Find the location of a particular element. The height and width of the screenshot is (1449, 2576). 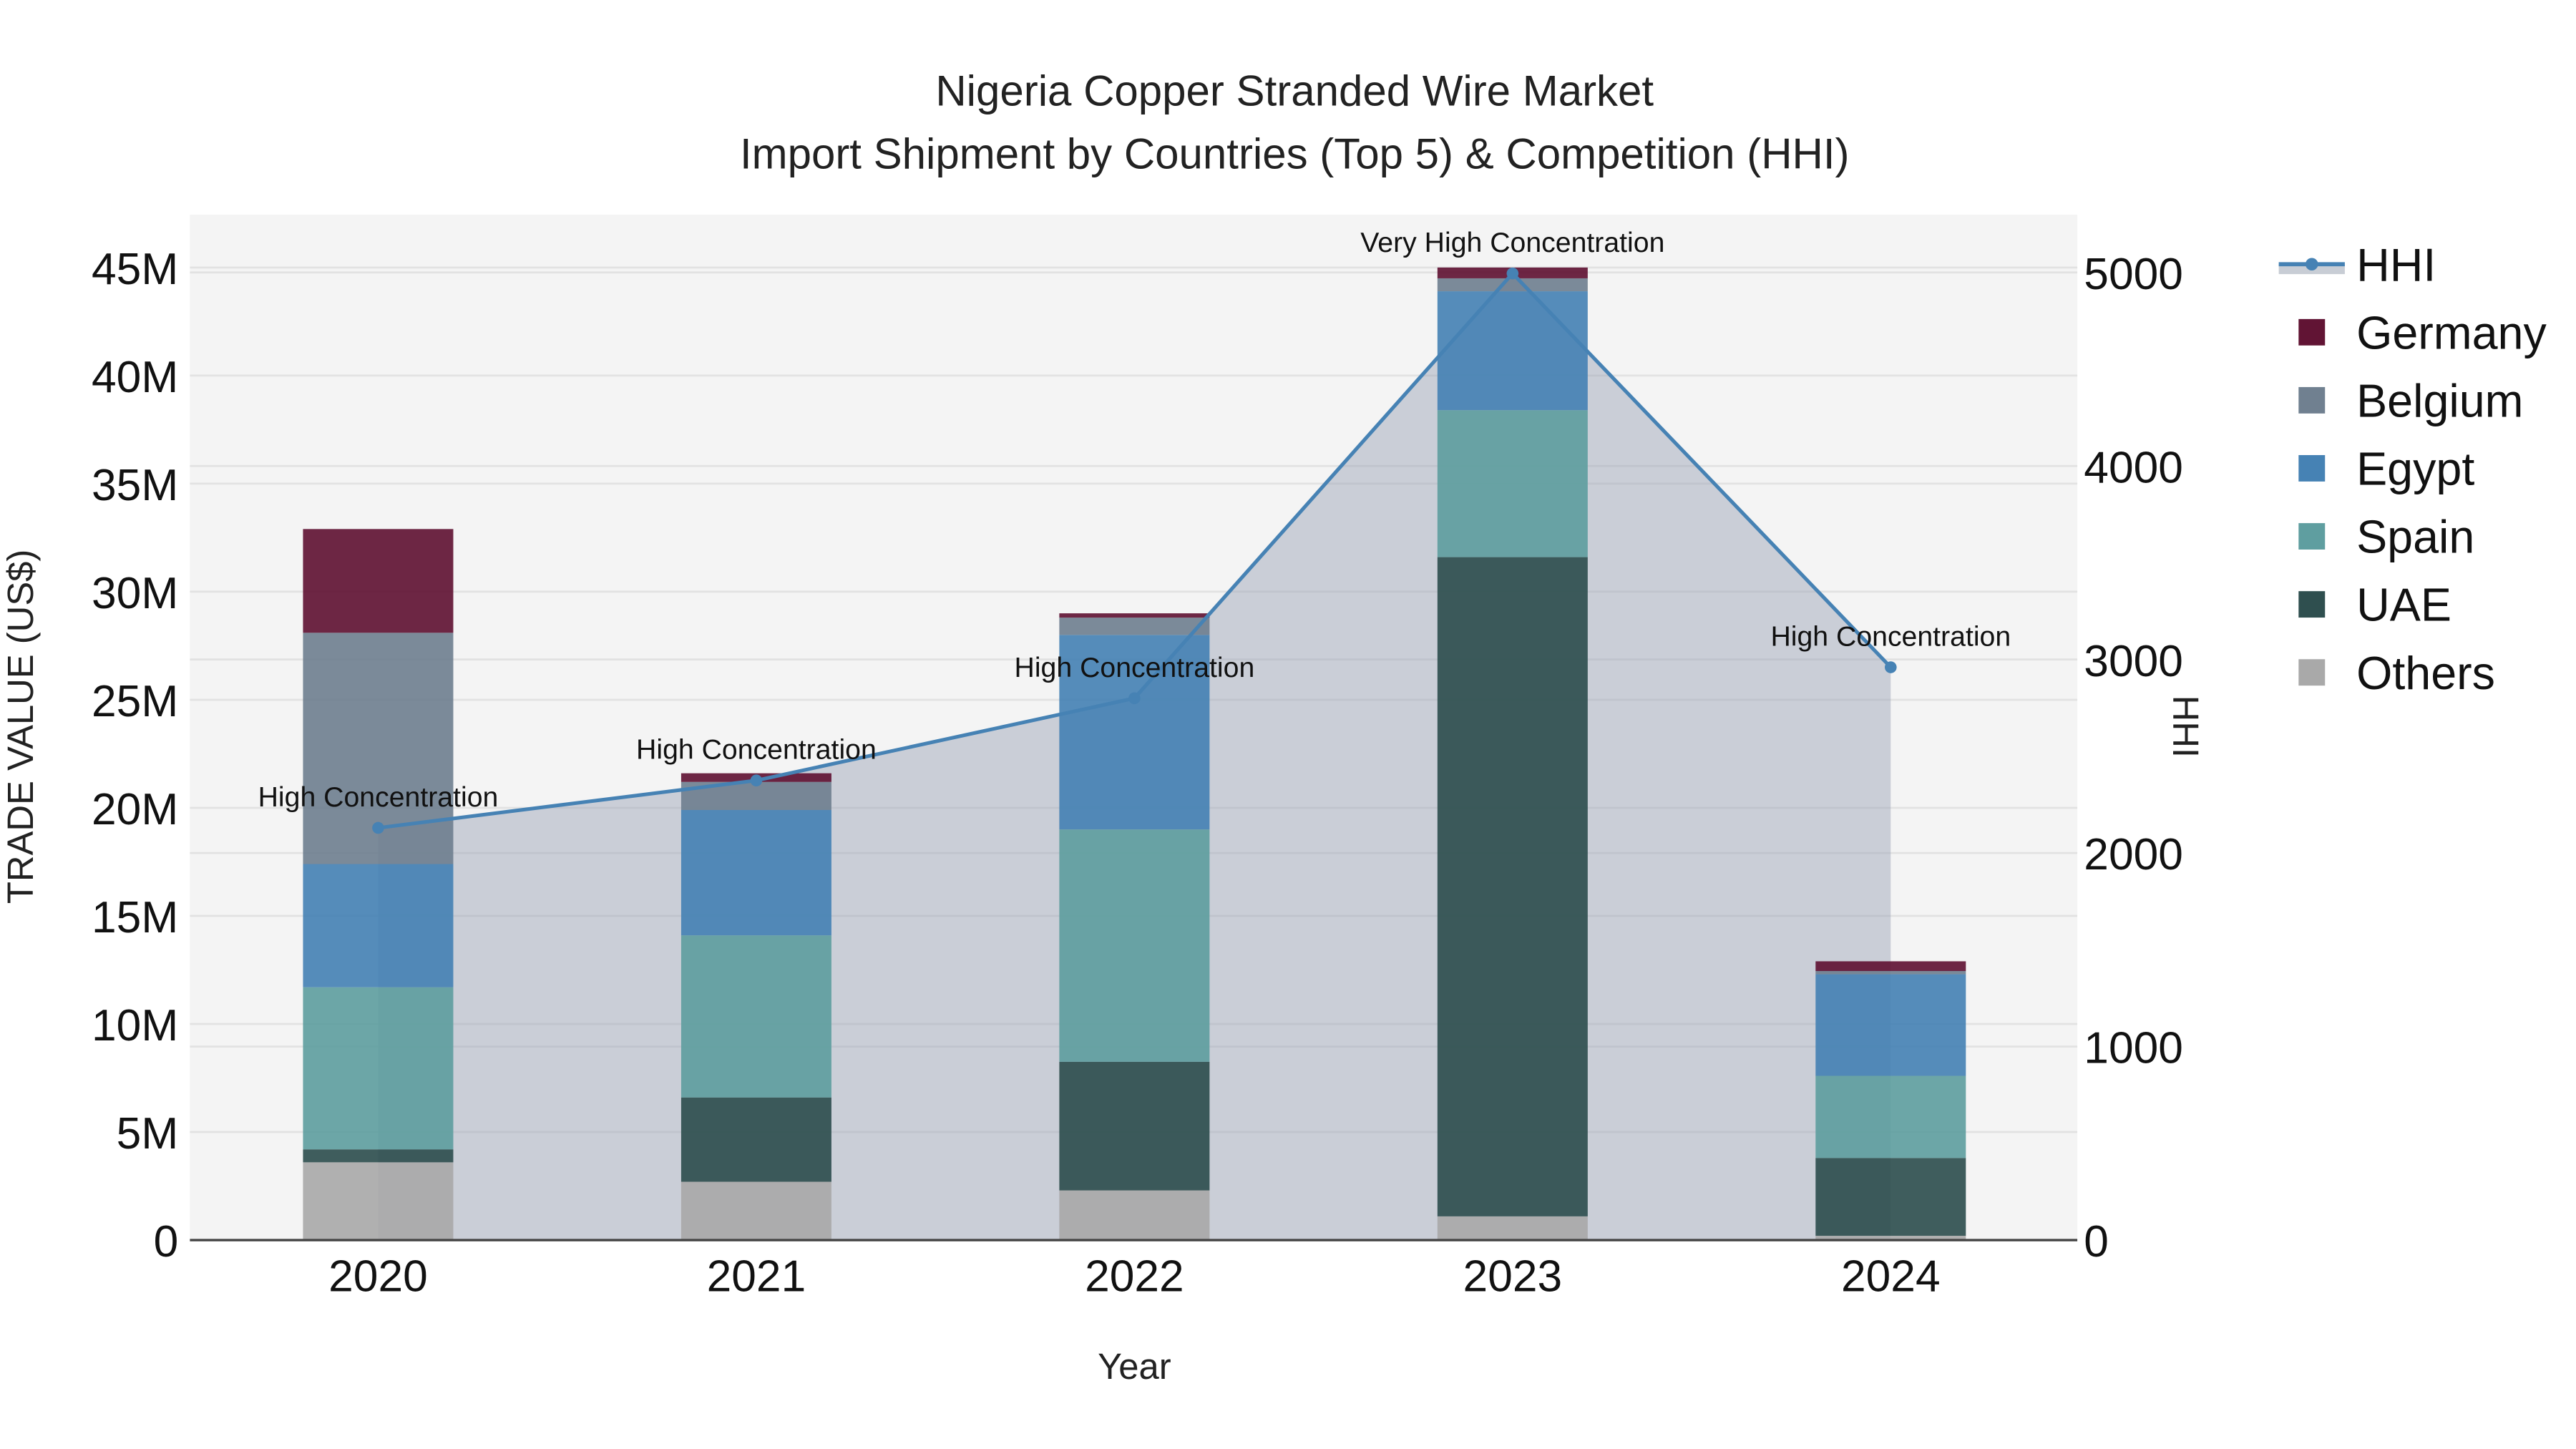

legend-item-spain: Spain is located at coordinates (2386, 537).